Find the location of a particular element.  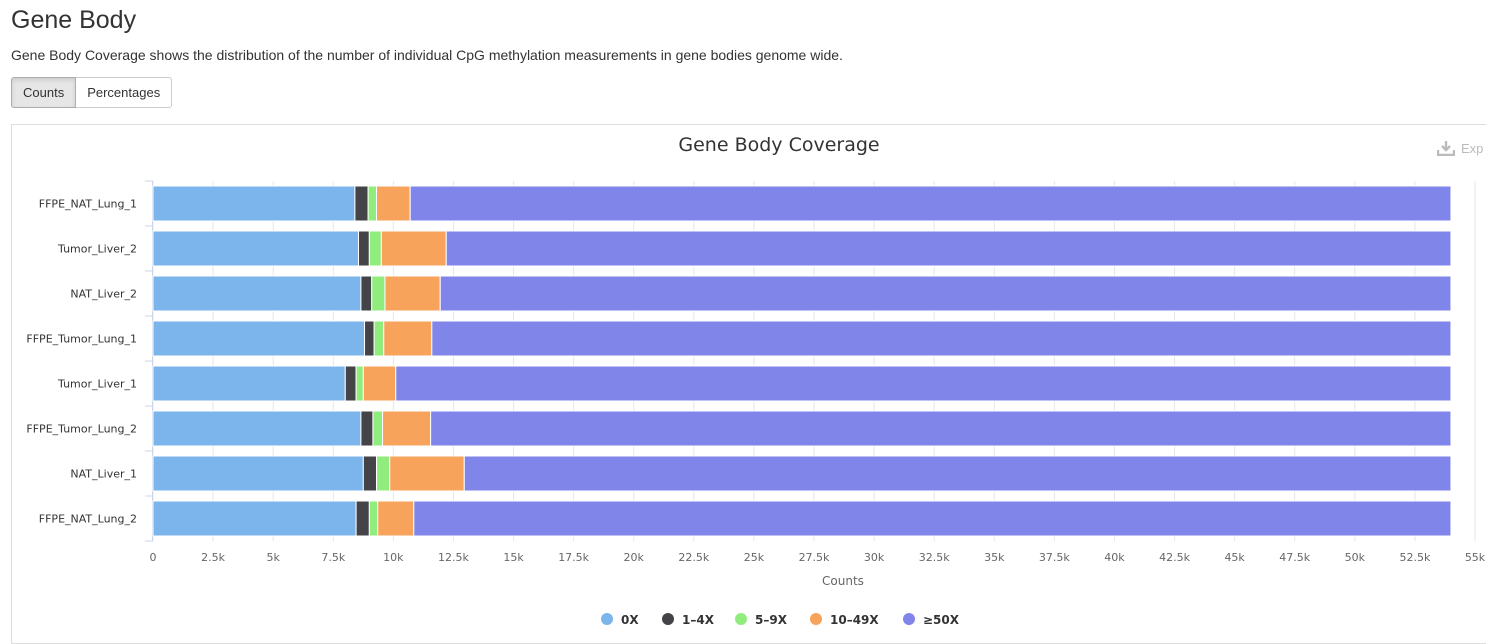

legend-label: ≥50X is located at coordinates (941, 620).